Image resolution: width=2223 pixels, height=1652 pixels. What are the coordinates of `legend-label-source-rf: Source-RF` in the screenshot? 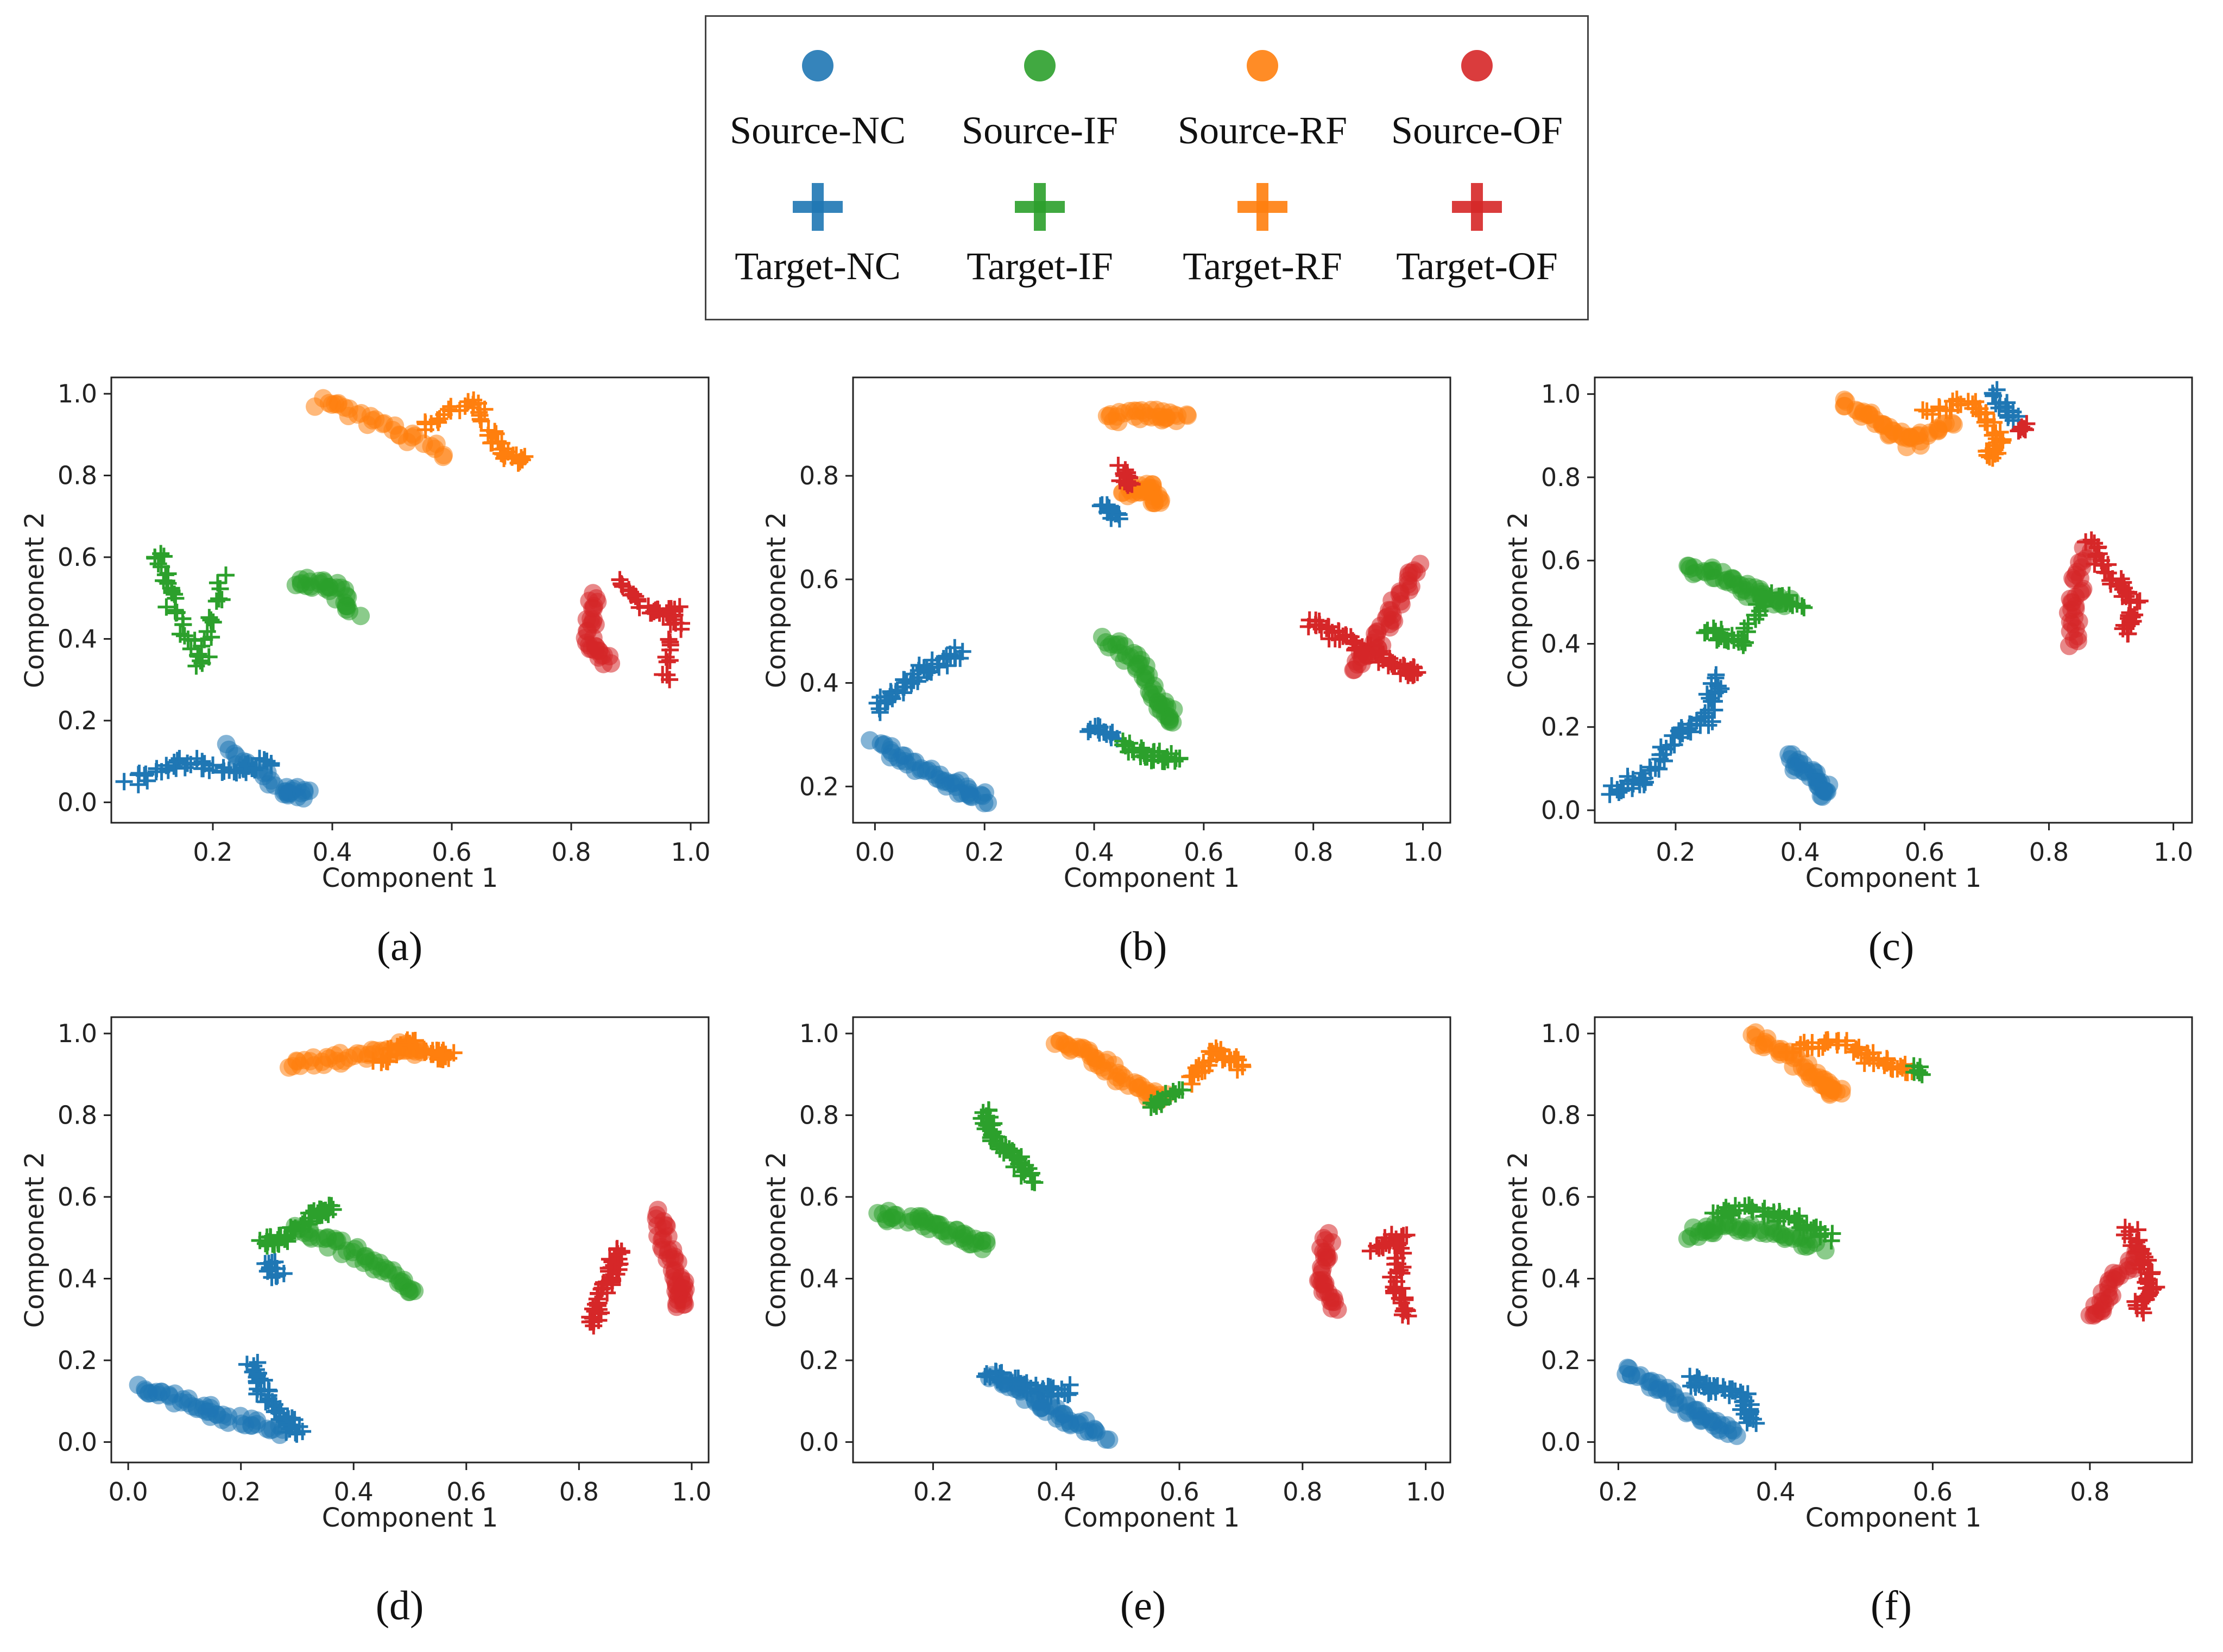 It's located at (1262, 130).